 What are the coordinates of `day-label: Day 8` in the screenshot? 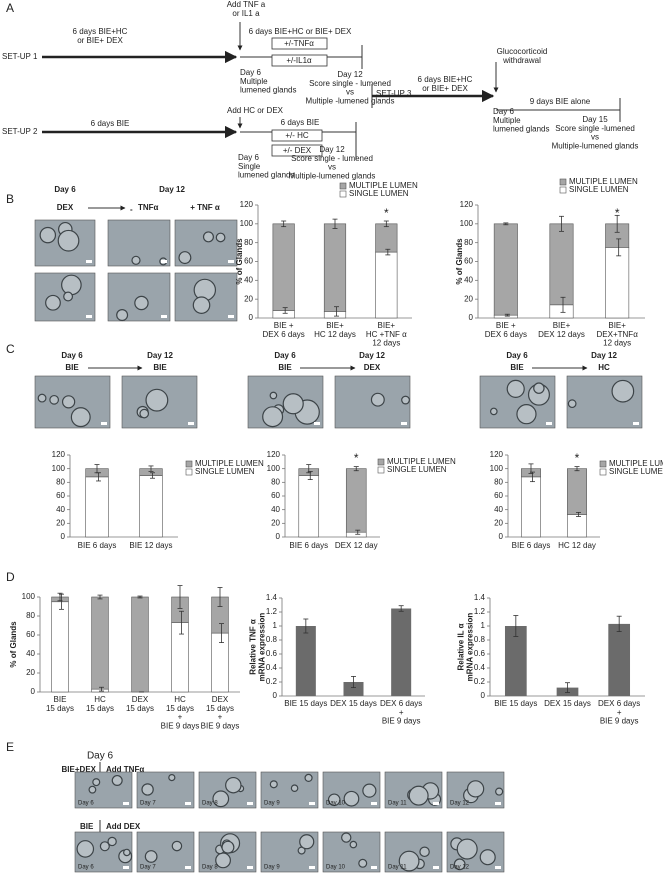 It's located at (210, 868).